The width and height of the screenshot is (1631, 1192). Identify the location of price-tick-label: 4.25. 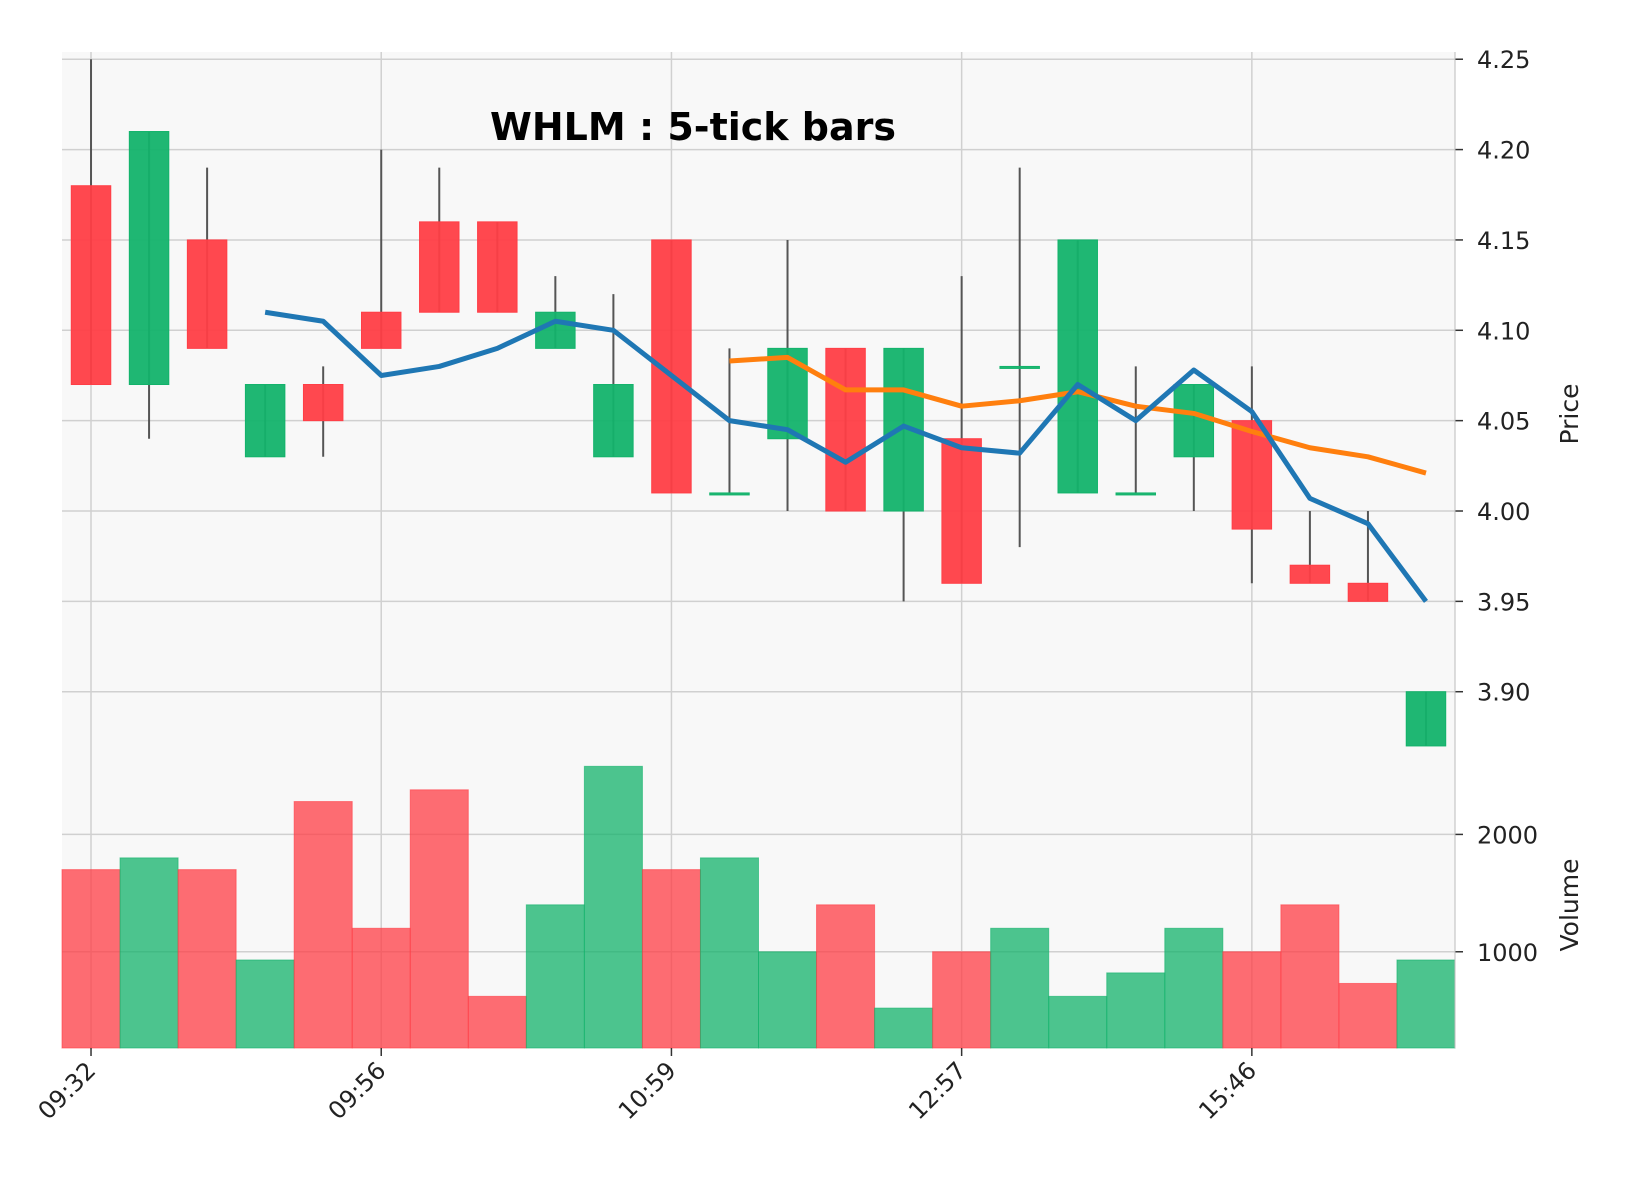
(1503, 60).